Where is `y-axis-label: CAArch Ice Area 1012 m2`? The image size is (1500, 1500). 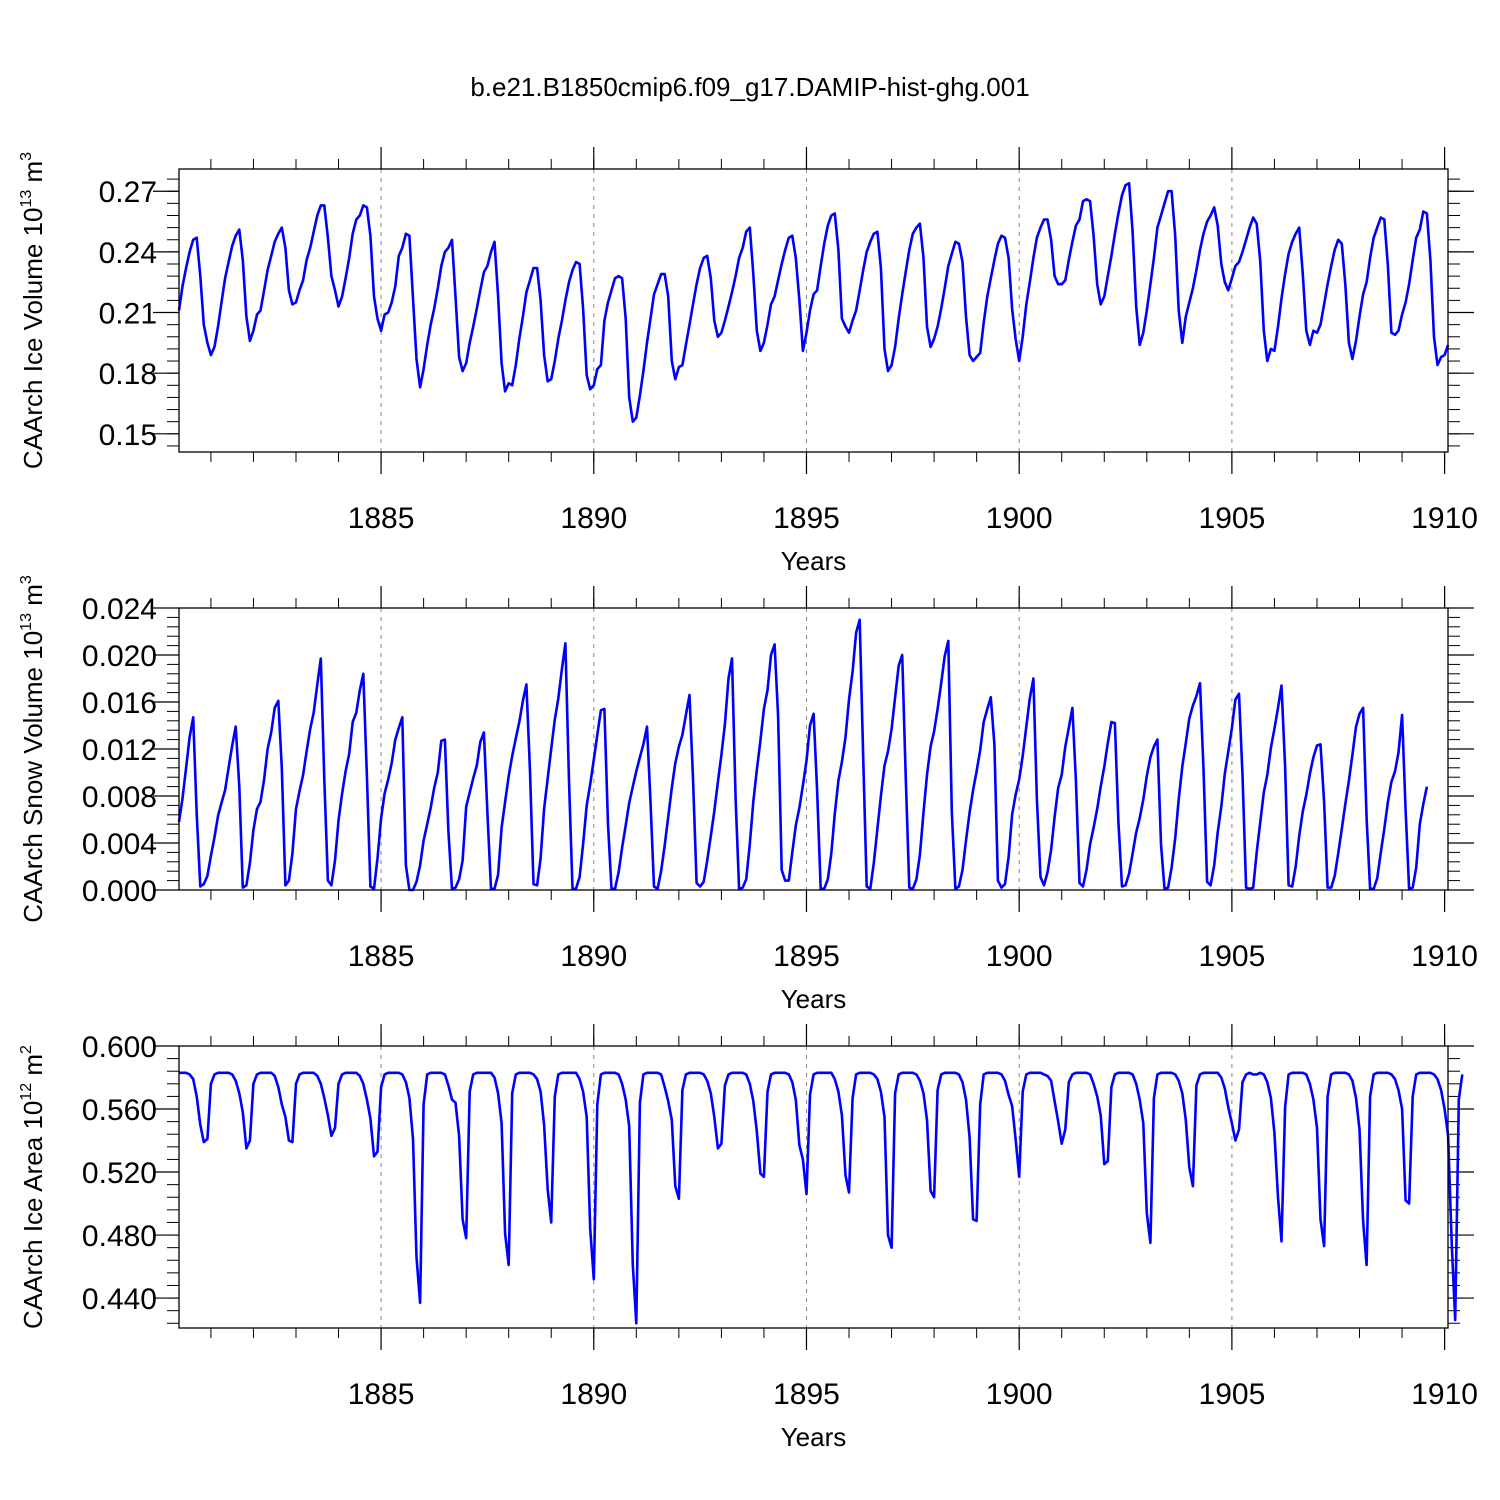 y-axis-label: CAArch Ice Area 1012 m2 is located at coordinates (33, 1187).